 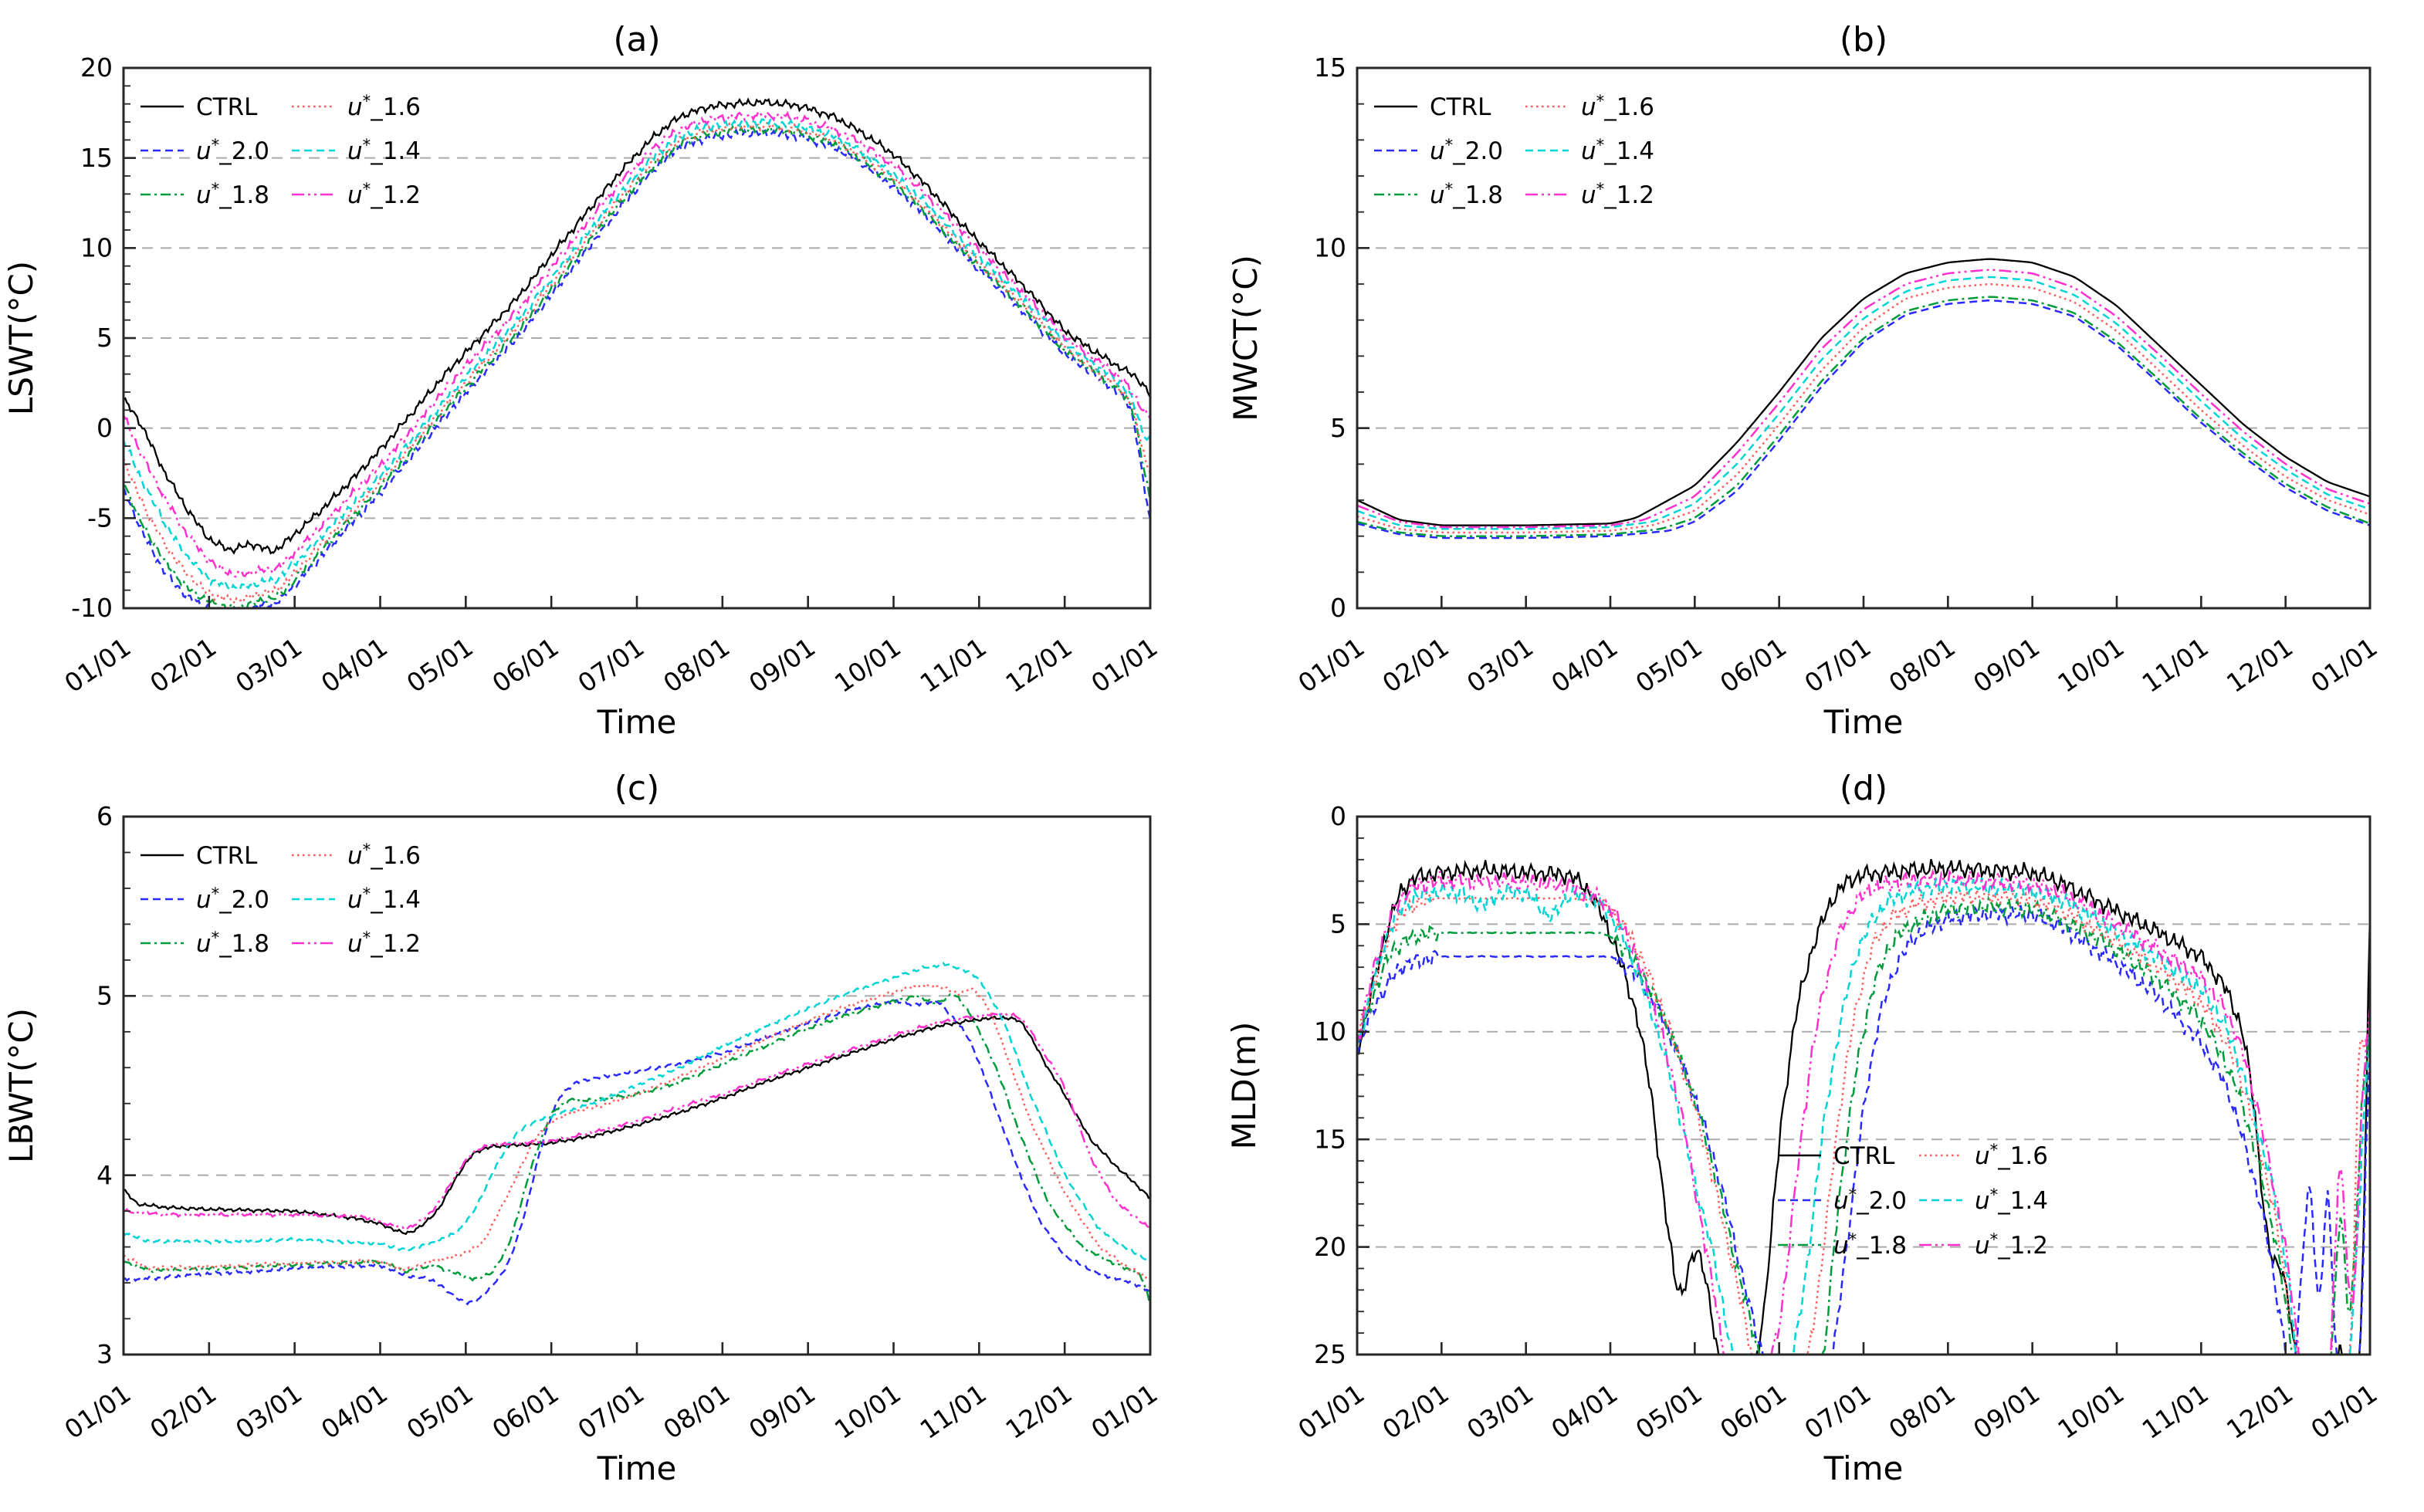 I want to click on y-axis-label: MWCT(°C), so click(x=1245, y=338).